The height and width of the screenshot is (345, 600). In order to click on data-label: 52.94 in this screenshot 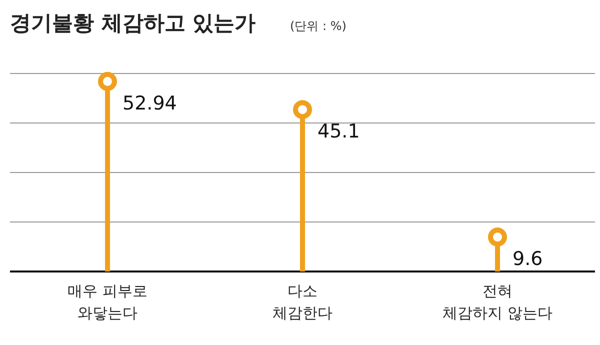, I will do `click(149, 103)`.